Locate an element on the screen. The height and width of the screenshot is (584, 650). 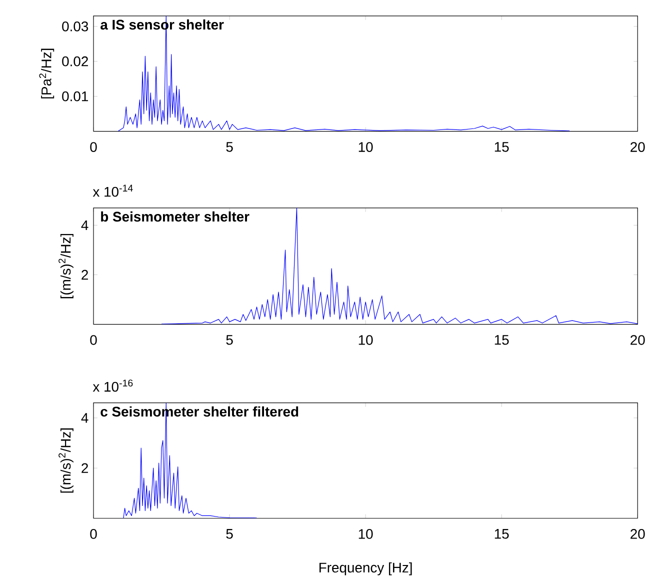
x-axis-title: Frequency [Hz] is located at coordinates (366, 569).